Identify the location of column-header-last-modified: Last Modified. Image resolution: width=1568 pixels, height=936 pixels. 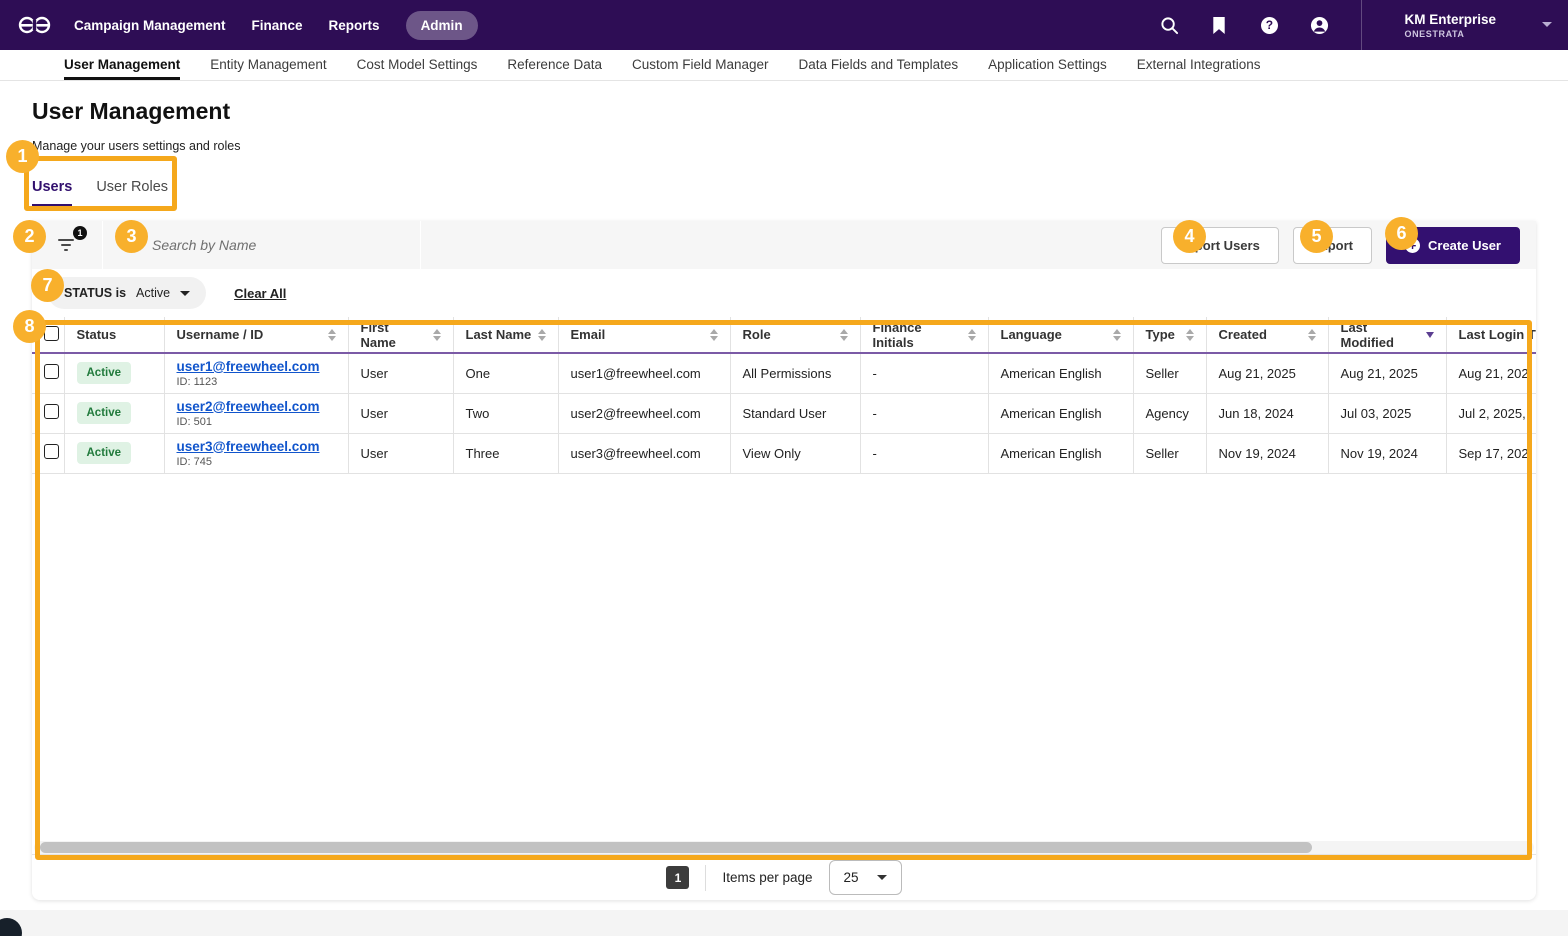
(1387, 335).